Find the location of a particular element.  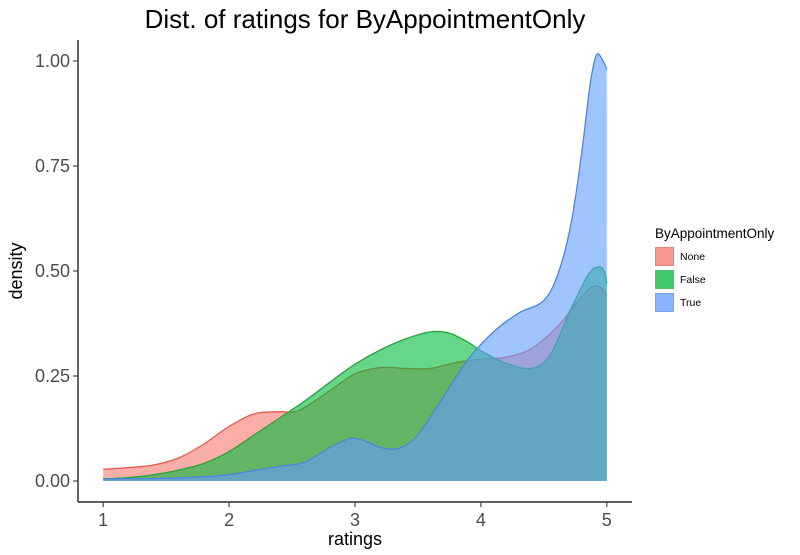

y-tick-label: 0.75 is located at coordinates (52, 166).